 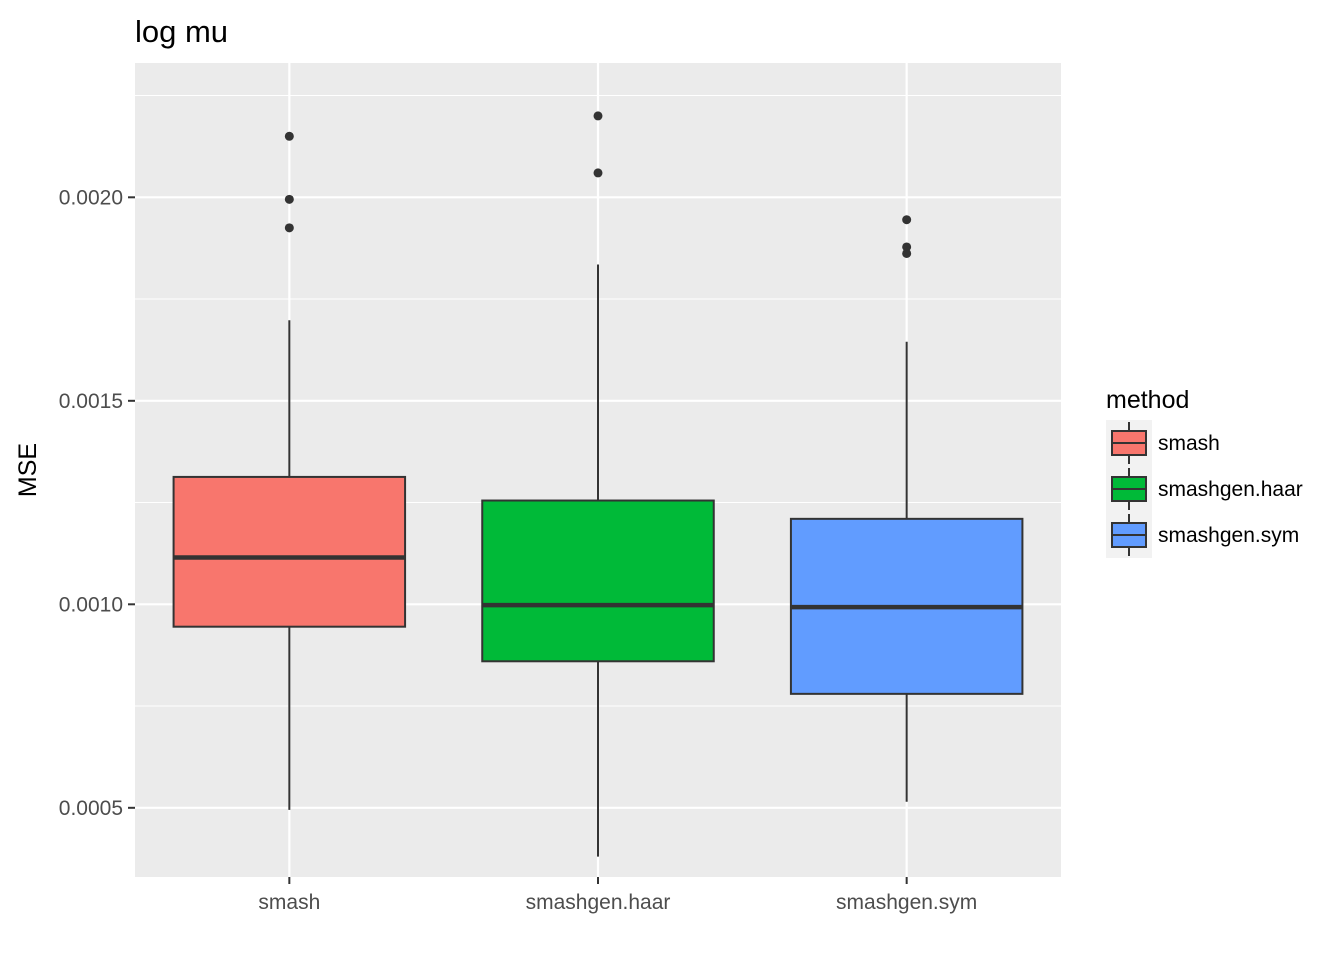 I want to click on legend-label: smash, so click(x=1189, y=443).